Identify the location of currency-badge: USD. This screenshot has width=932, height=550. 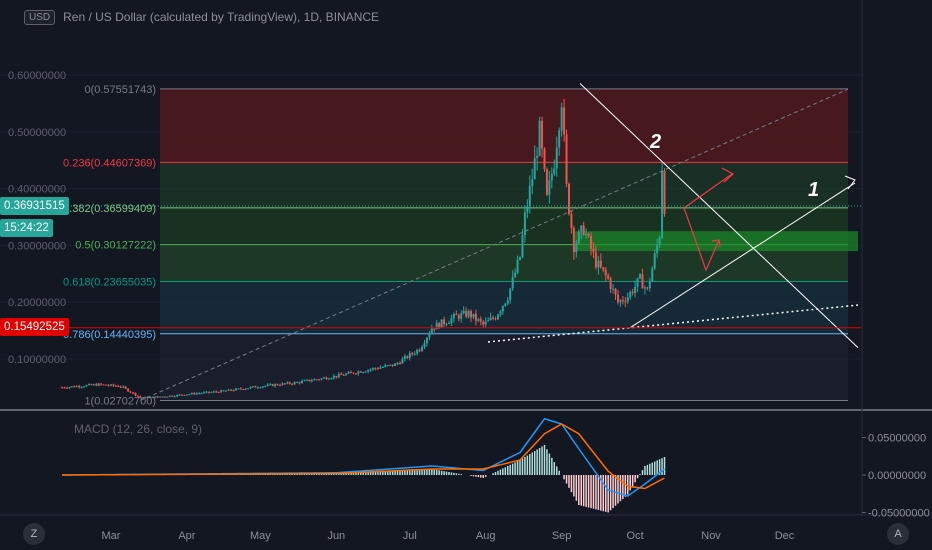
(40, 17).